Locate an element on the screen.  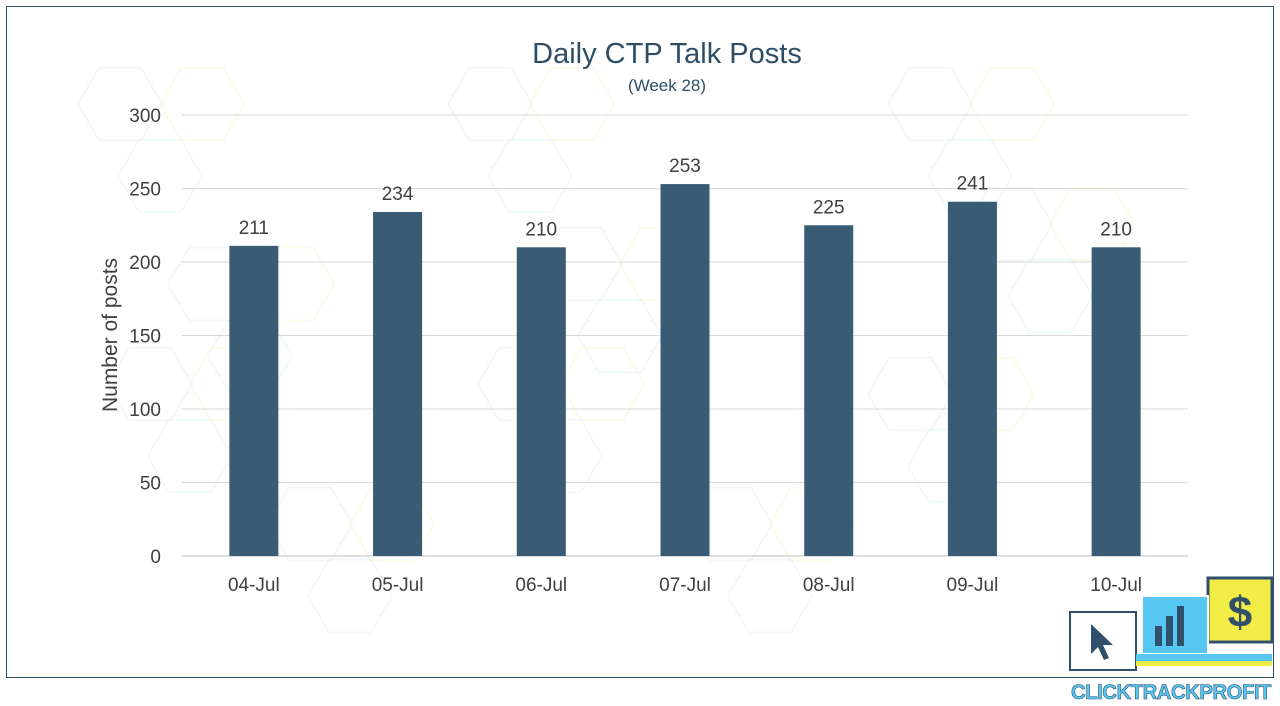
y-tick-label: 0 is located at coordinates (155, 557).